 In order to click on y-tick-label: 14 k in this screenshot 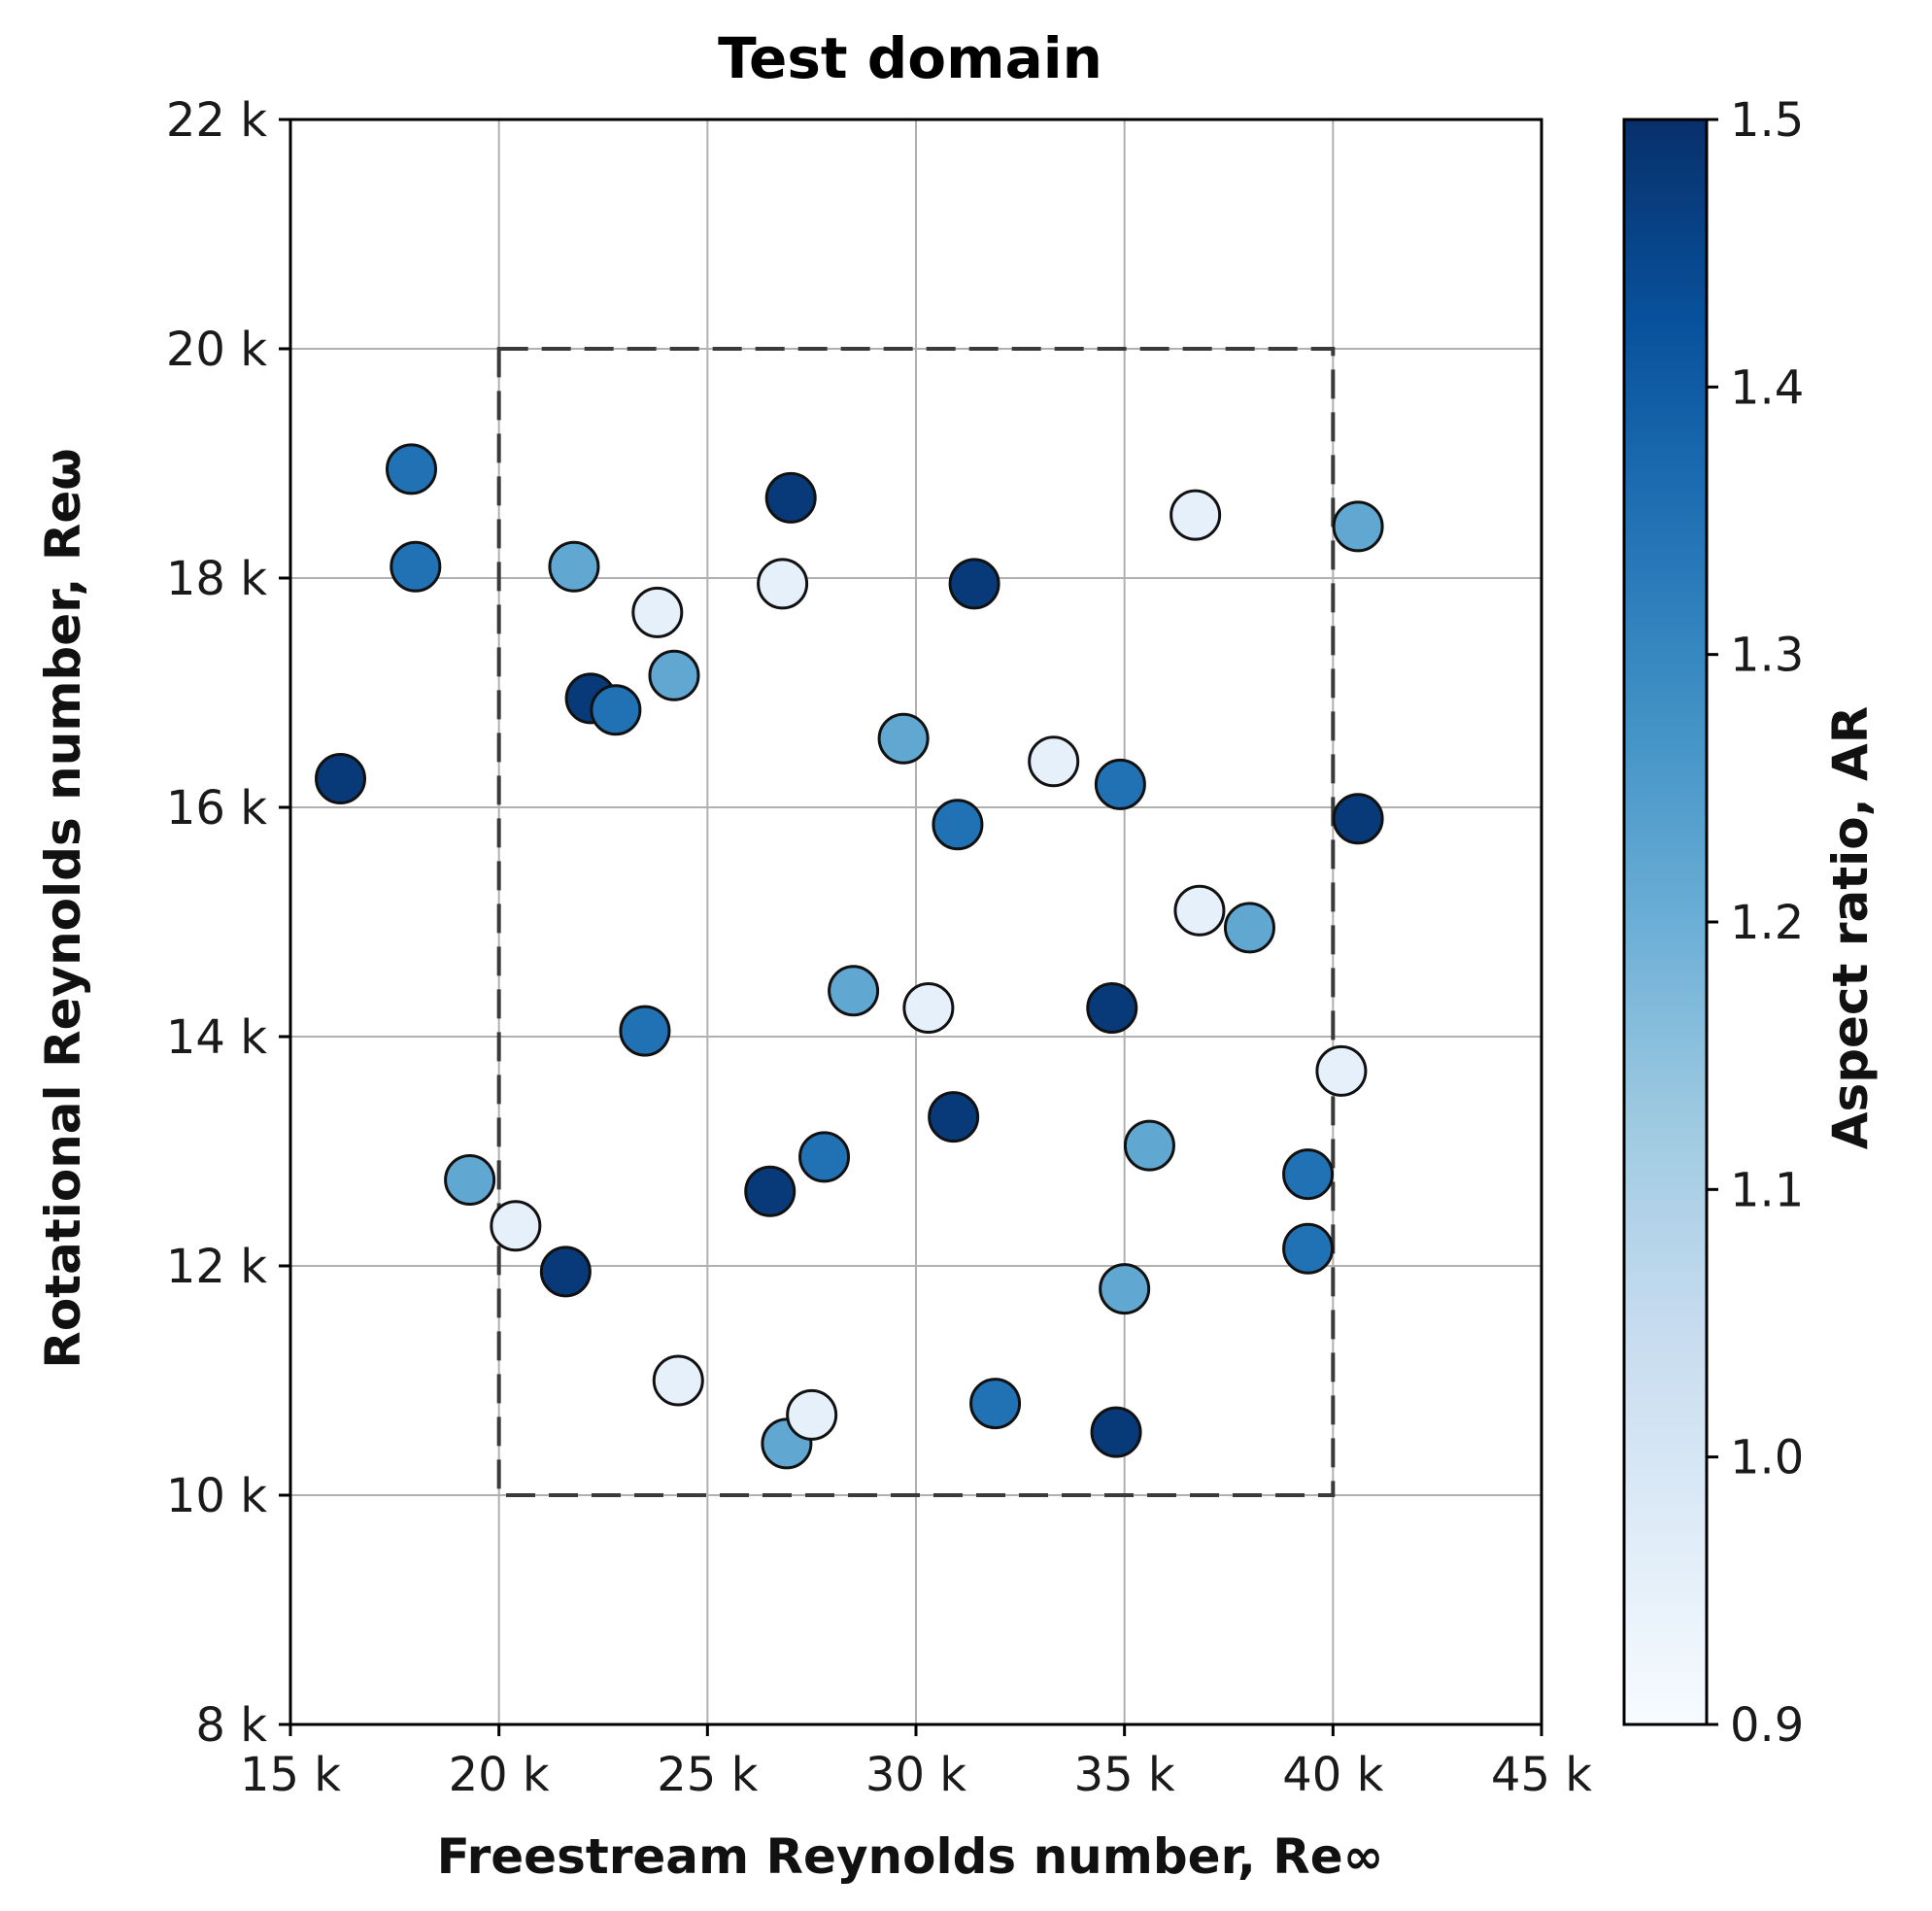, I will do `click(216, 1037)`.